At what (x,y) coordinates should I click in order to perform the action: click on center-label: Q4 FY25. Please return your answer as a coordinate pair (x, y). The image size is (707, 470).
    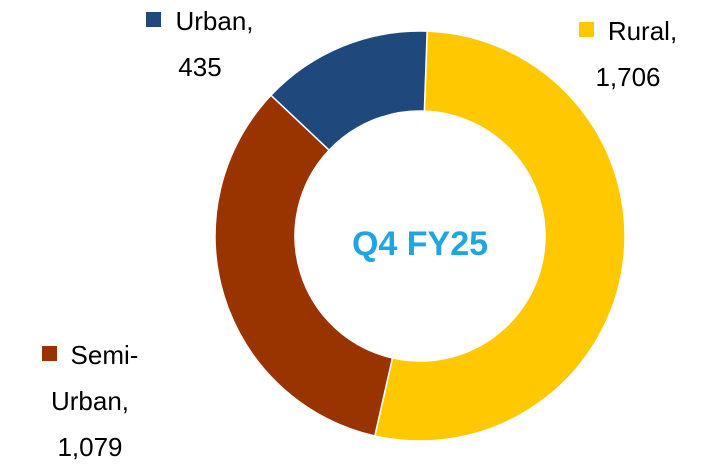
    Looking at the image, I should click on (420, 244).